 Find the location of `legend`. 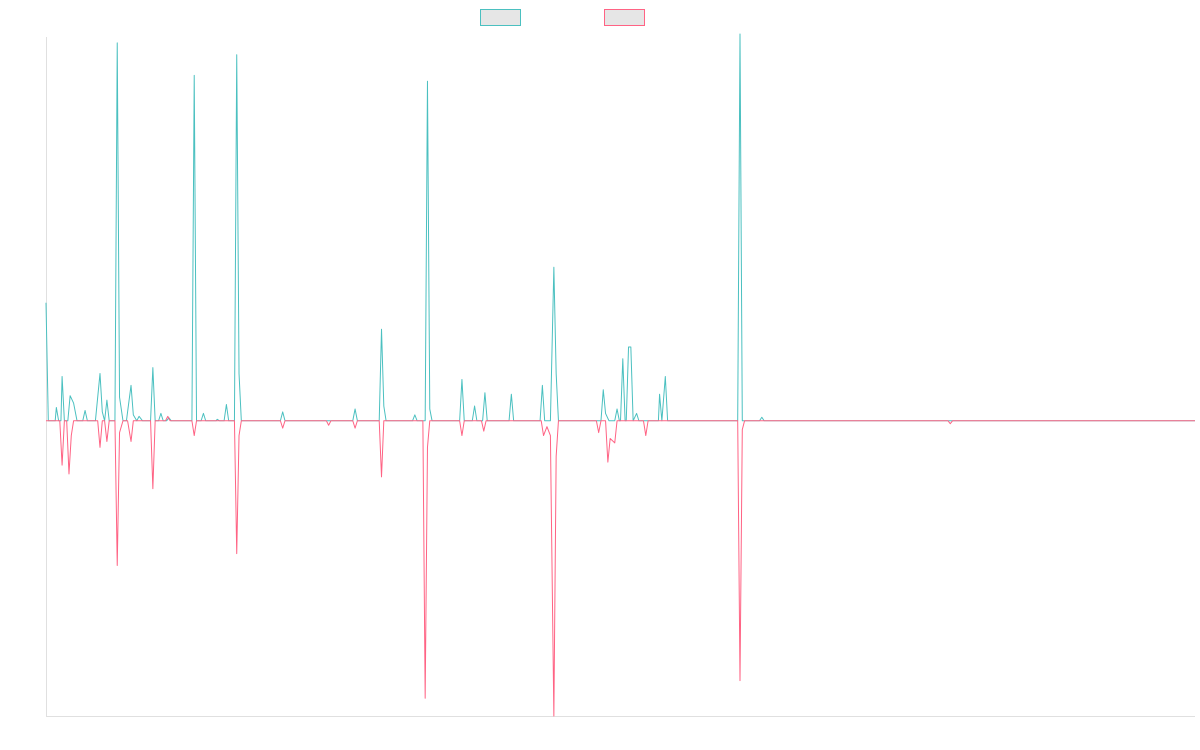

legend is located at coordinates (562, 17).